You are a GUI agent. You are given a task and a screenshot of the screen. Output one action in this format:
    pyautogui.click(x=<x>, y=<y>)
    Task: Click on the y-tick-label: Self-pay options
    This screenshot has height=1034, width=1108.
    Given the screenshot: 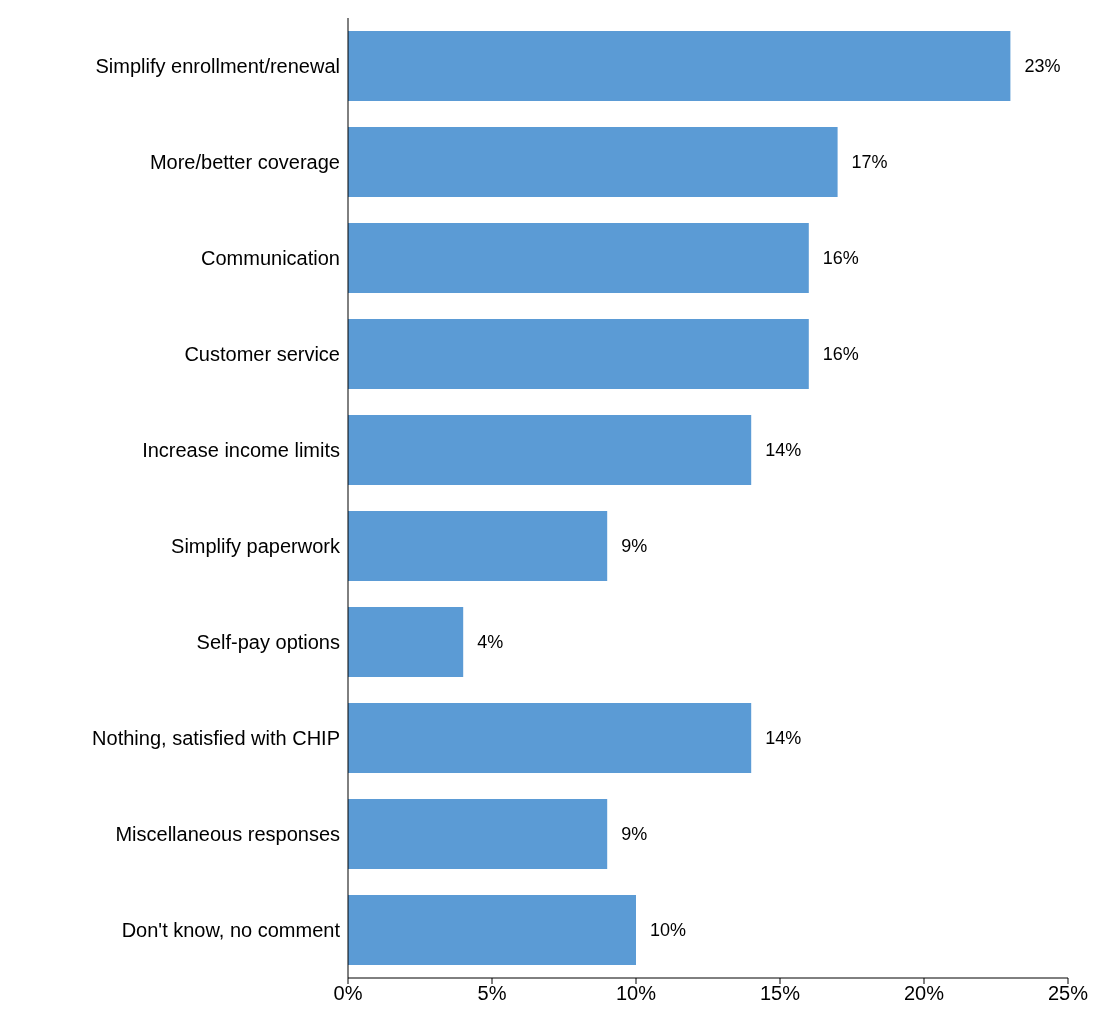 What is the action you would take?
    pyautogui.click(x=268, y=642)
    